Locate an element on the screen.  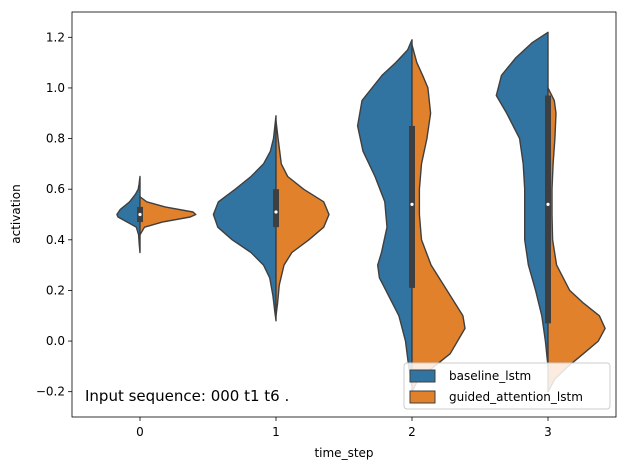
y-tick-label: 0.0 is located at coordinates (55, 341).